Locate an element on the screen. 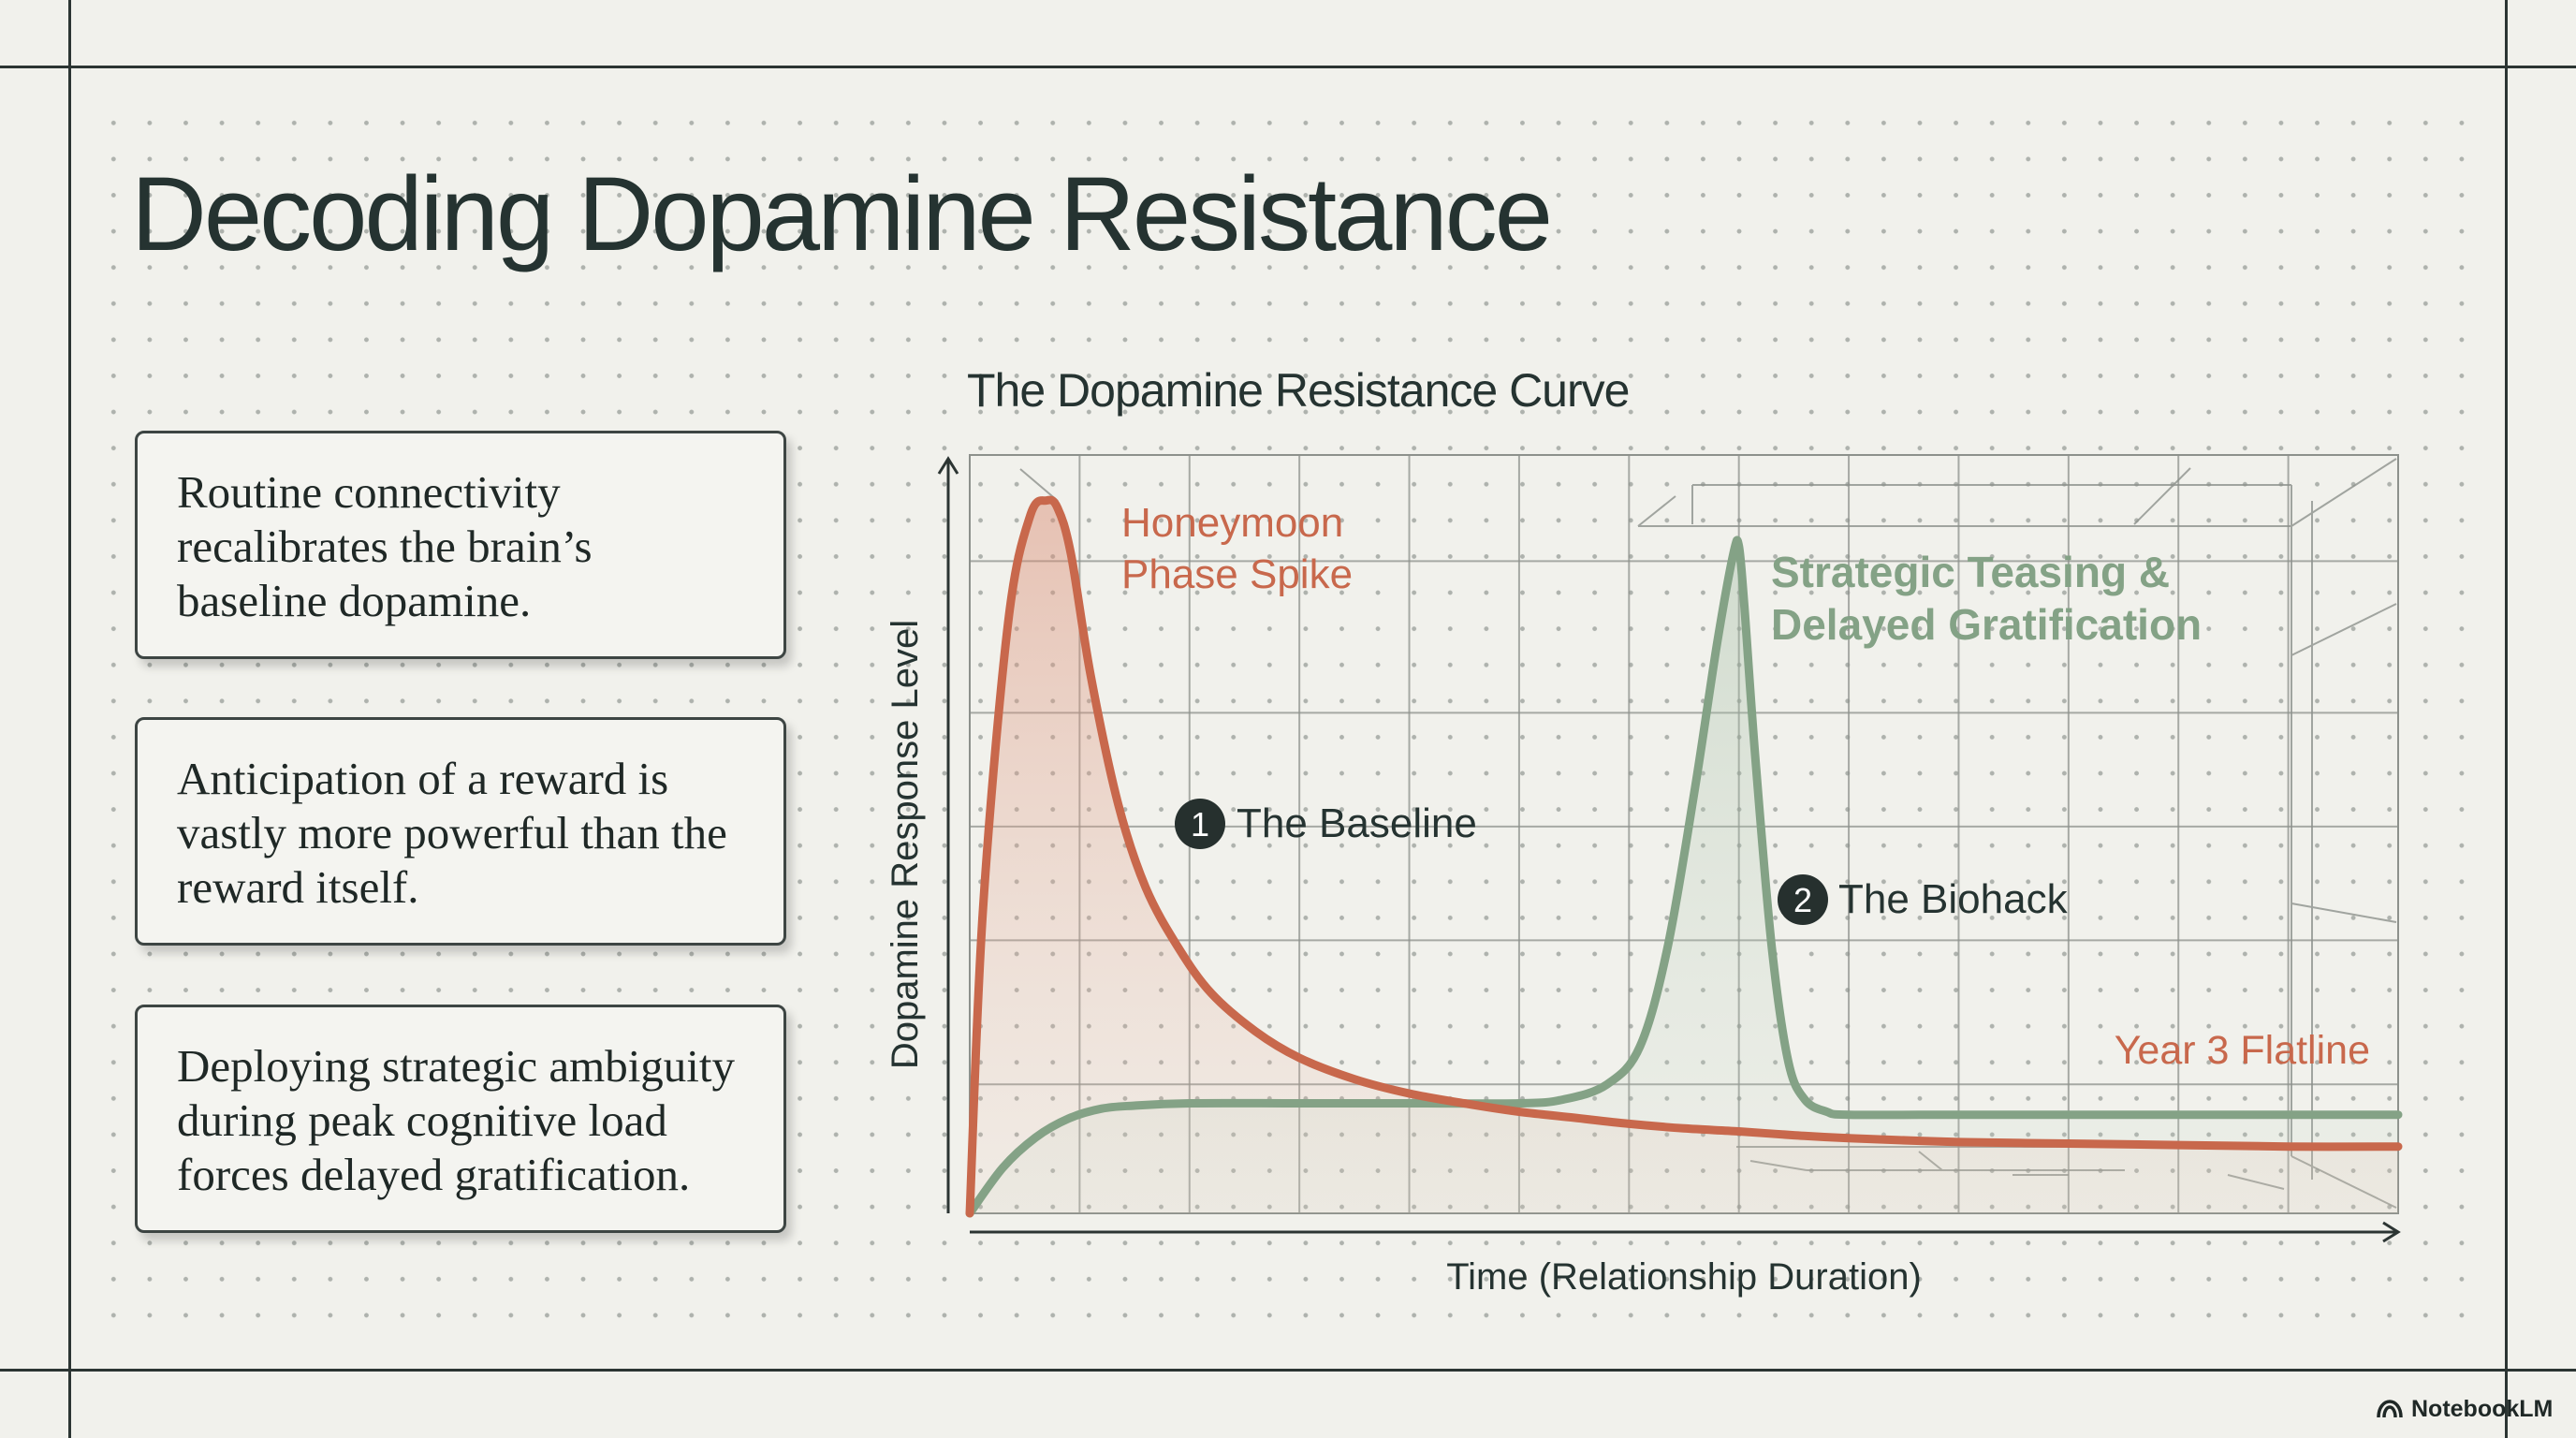 The width and height of the screenshot is (2576, 1438). frame-line-bottom is located at coordinates (1288, 1370).